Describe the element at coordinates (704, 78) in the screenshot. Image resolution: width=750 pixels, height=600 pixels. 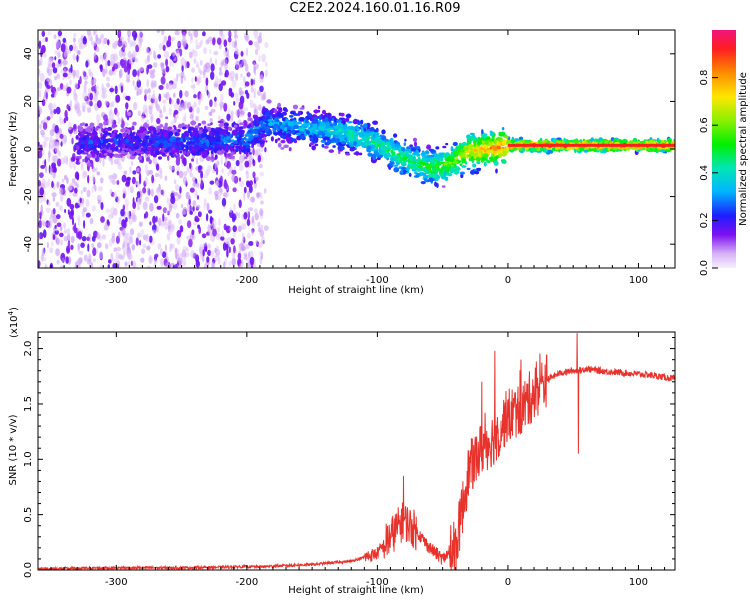
I see `colorbar-tick-label: 0.8` at that location.